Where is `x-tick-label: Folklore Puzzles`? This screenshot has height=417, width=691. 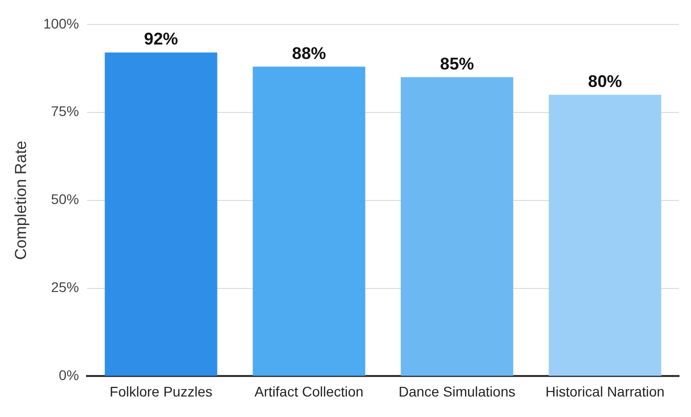 x-tick-label: Folklore Puzzles is located at coordinates (161, 391).